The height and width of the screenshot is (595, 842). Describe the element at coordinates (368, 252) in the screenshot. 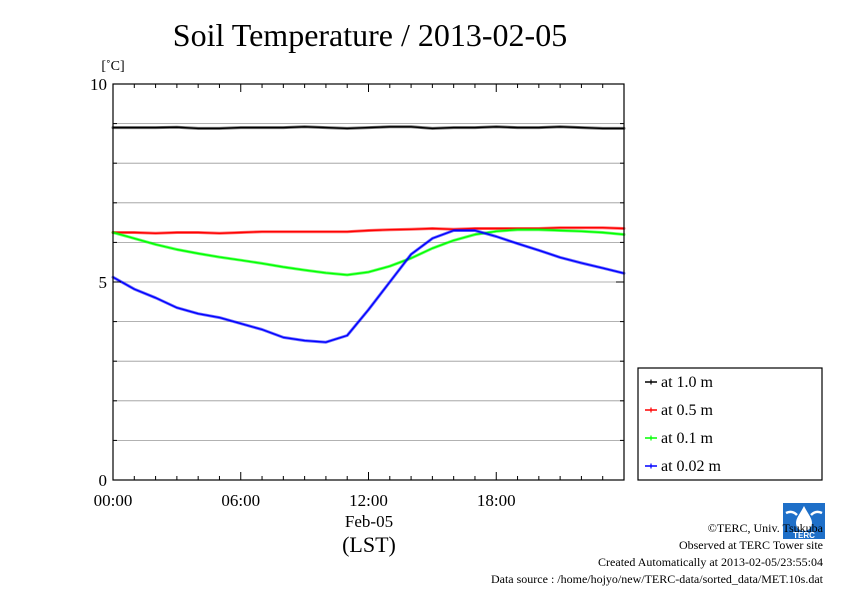

I see `series-line-at-0-1-m` at that location.